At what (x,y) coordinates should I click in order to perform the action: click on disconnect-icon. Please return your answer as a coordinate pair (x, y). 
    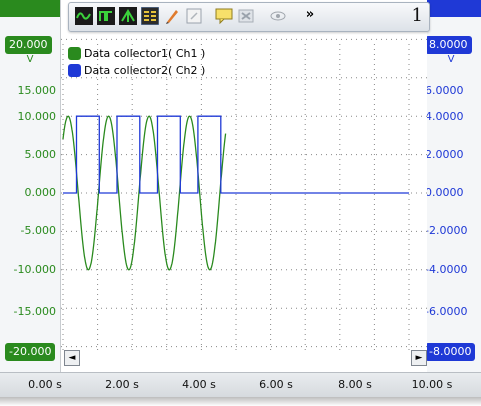
    Looking at the image, I should click on (246, 16).